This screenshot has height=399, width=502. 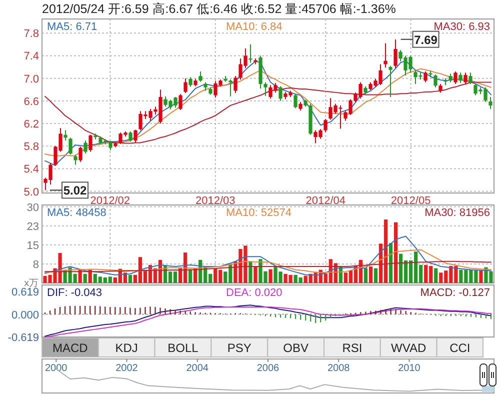 What do you see at coordinates (462, 27) in the screenshot?
I see `text: MA30: 6.93` at bounding box center [462, 27].